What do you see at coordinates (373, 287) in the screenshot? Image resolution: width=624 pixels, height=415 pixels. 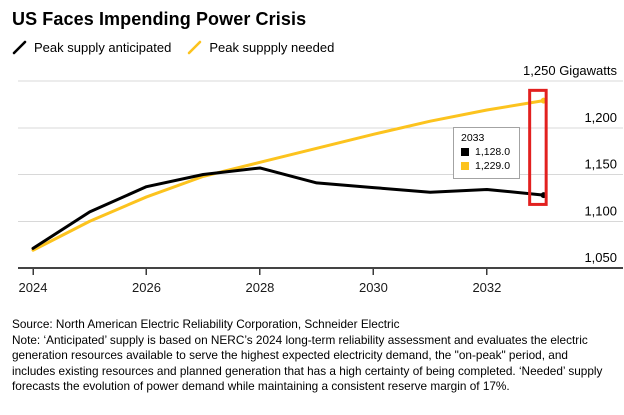 I see `x-axis-label: 2030` at bounding box center [373, 287].